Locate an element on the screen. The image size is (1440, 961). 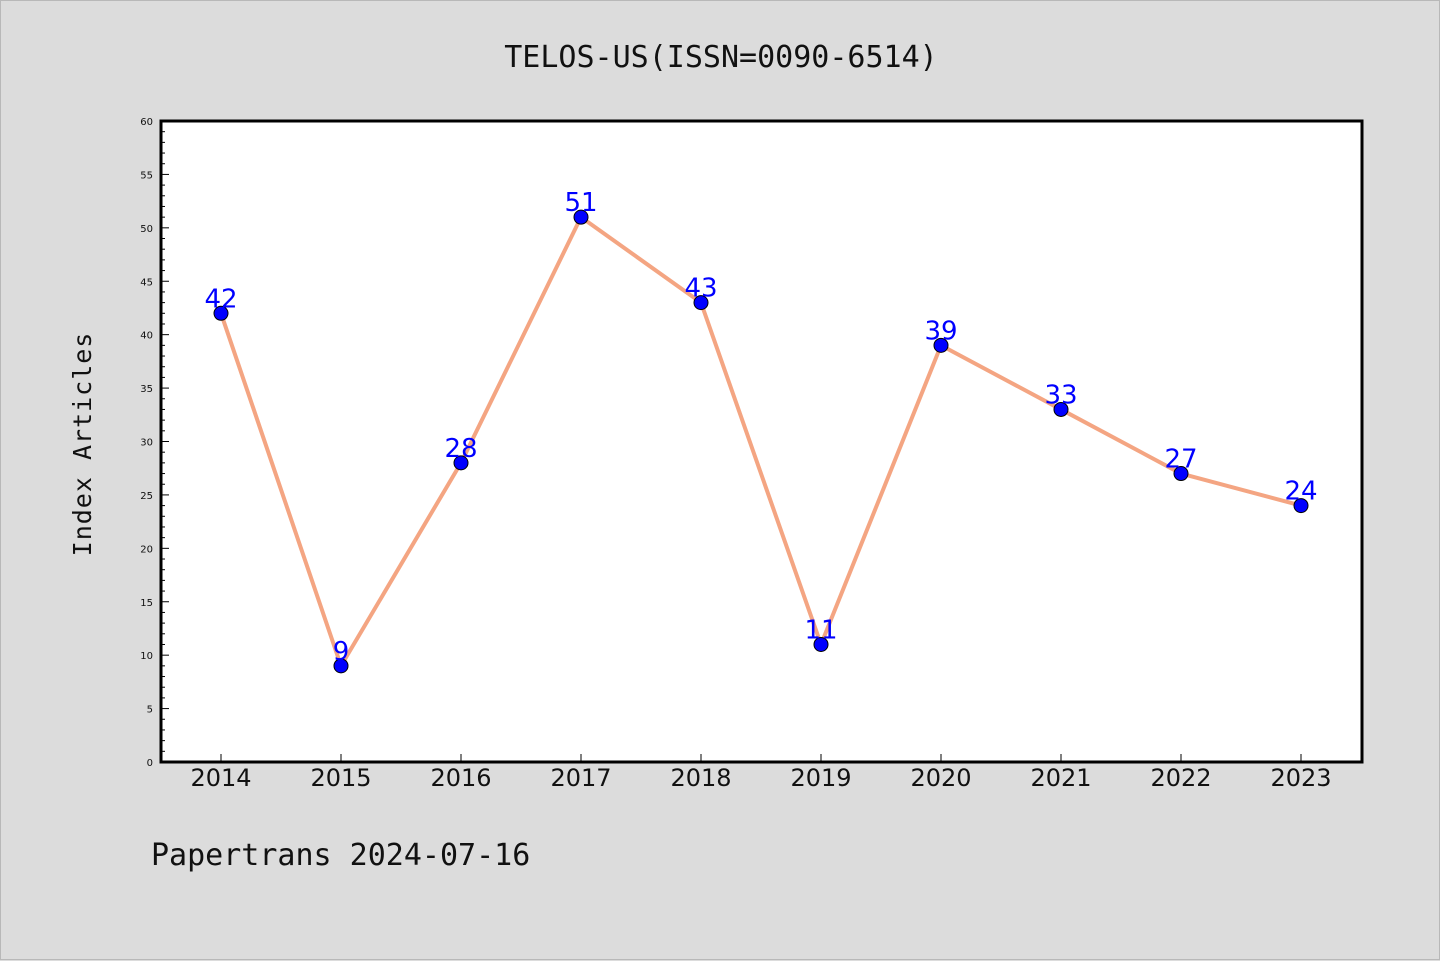
y-tick-label: 25 is located at coordinates (146, 496).